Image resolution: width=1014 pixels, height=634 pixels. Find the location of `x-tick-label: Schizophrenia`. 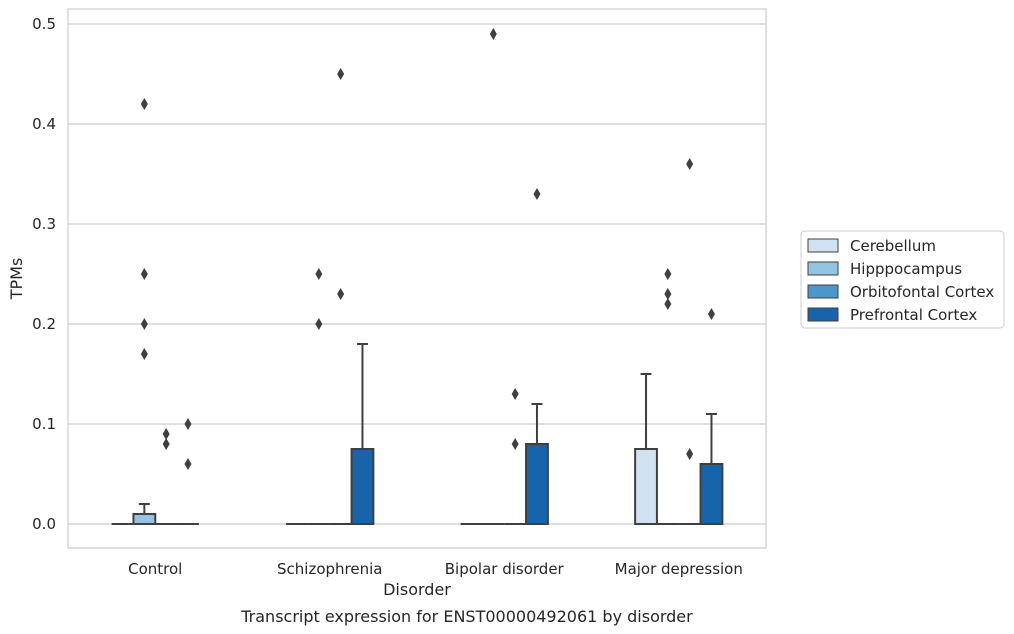

x-tick-label: Schizophrenia is located at coordinates (329, 569).